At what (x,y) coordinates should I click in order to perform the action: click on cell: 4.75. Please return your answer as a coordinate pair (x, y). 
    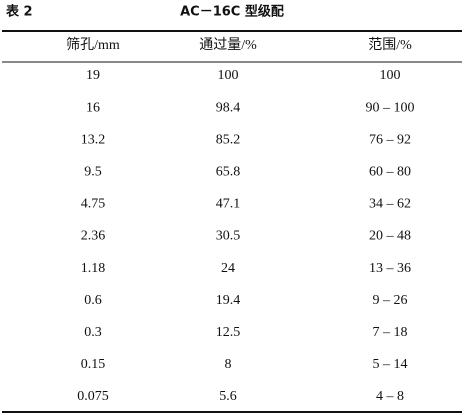
    Looking at the image, I should click on (93, 204).